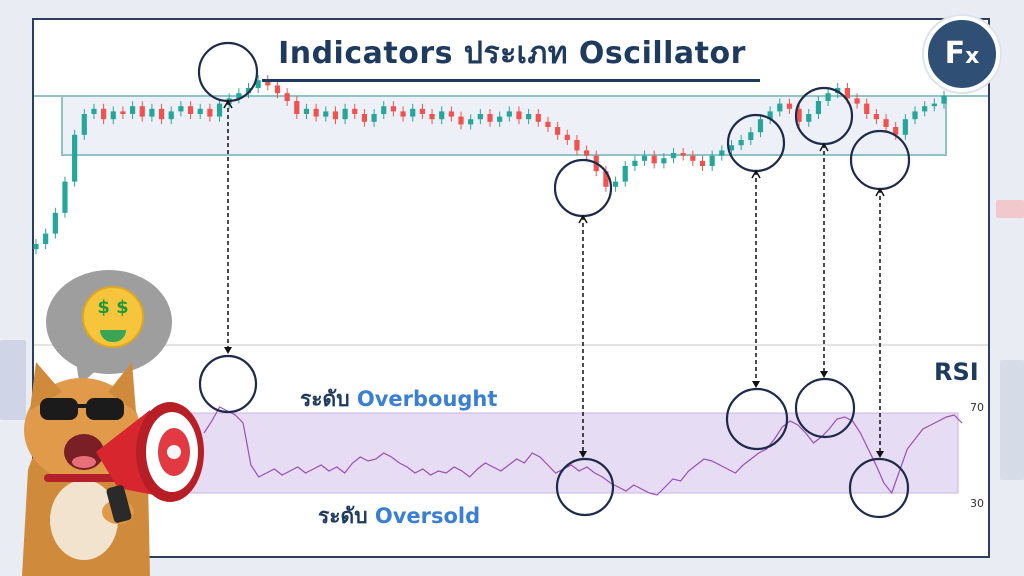  I want to click on oversold-word: Oversold, so click(427, 516).